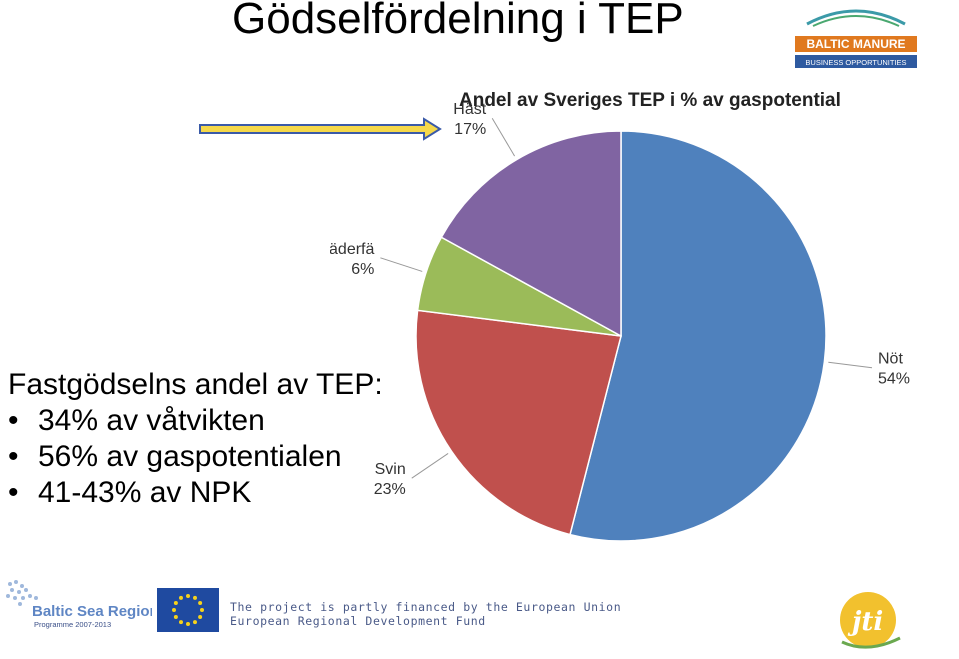 The width and height of the screenshot is (959, 659). I want to click on page-title: Gödselfördelning i TEP, so click(458, 21).